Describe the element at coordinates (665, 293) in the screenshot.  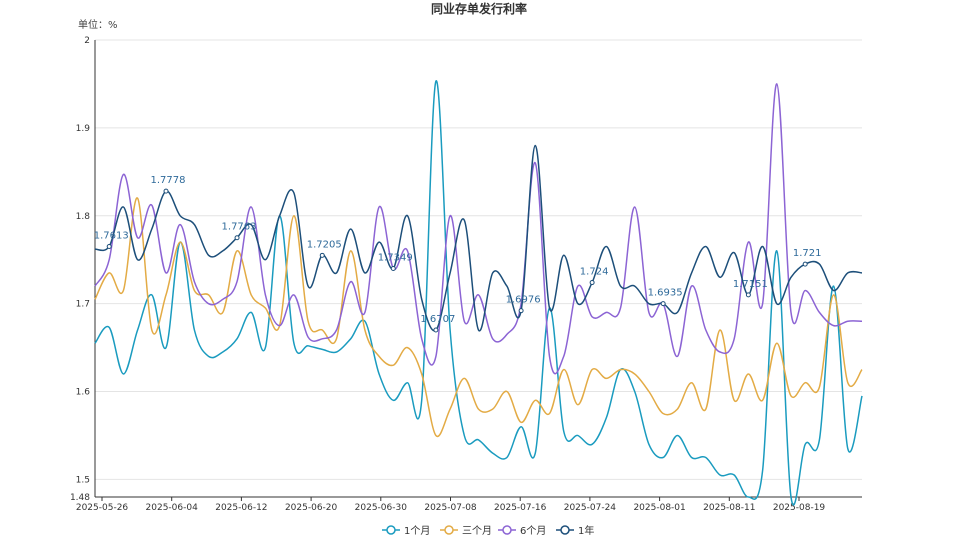
I see `data-label: 1.6935` at that location.